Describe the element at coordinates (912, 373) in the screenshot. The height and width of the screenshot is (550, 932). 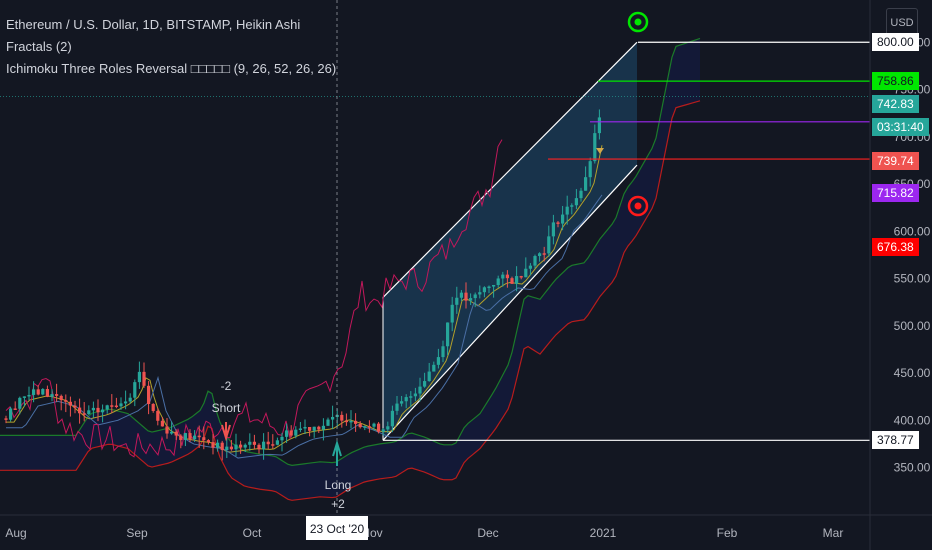
I see `price-tick-label: 450.00` at that location.